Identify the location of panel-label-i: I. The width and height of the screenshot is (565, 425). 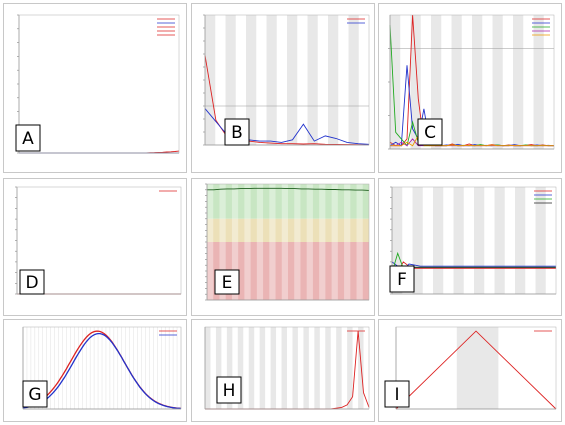
(396, 395).